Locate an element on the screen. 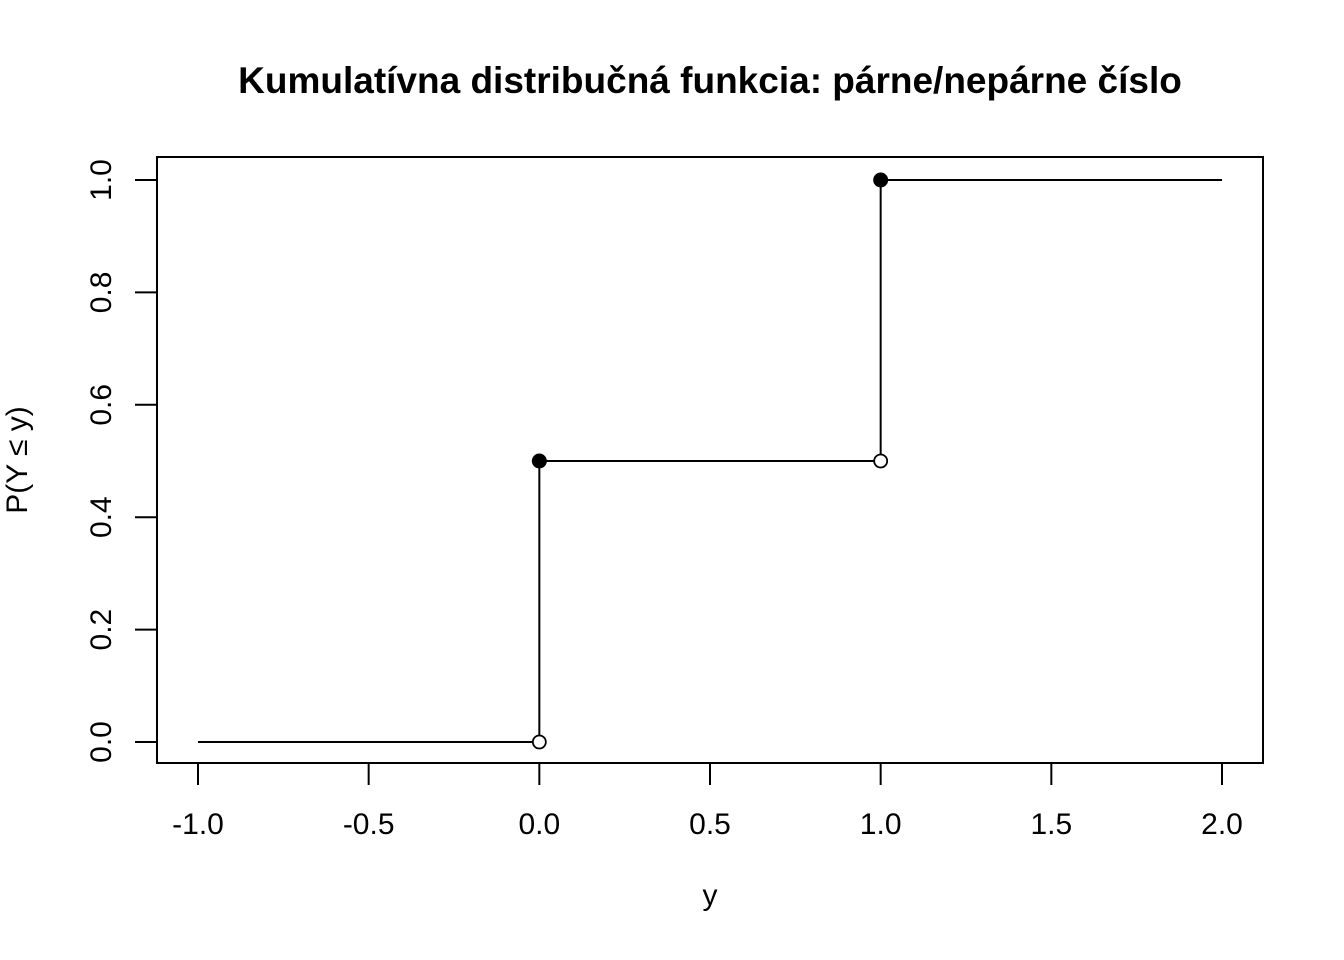 This screenshot has width=1344, height=960. x-tick-label: 0.0 is located at coordinates (539, 824).